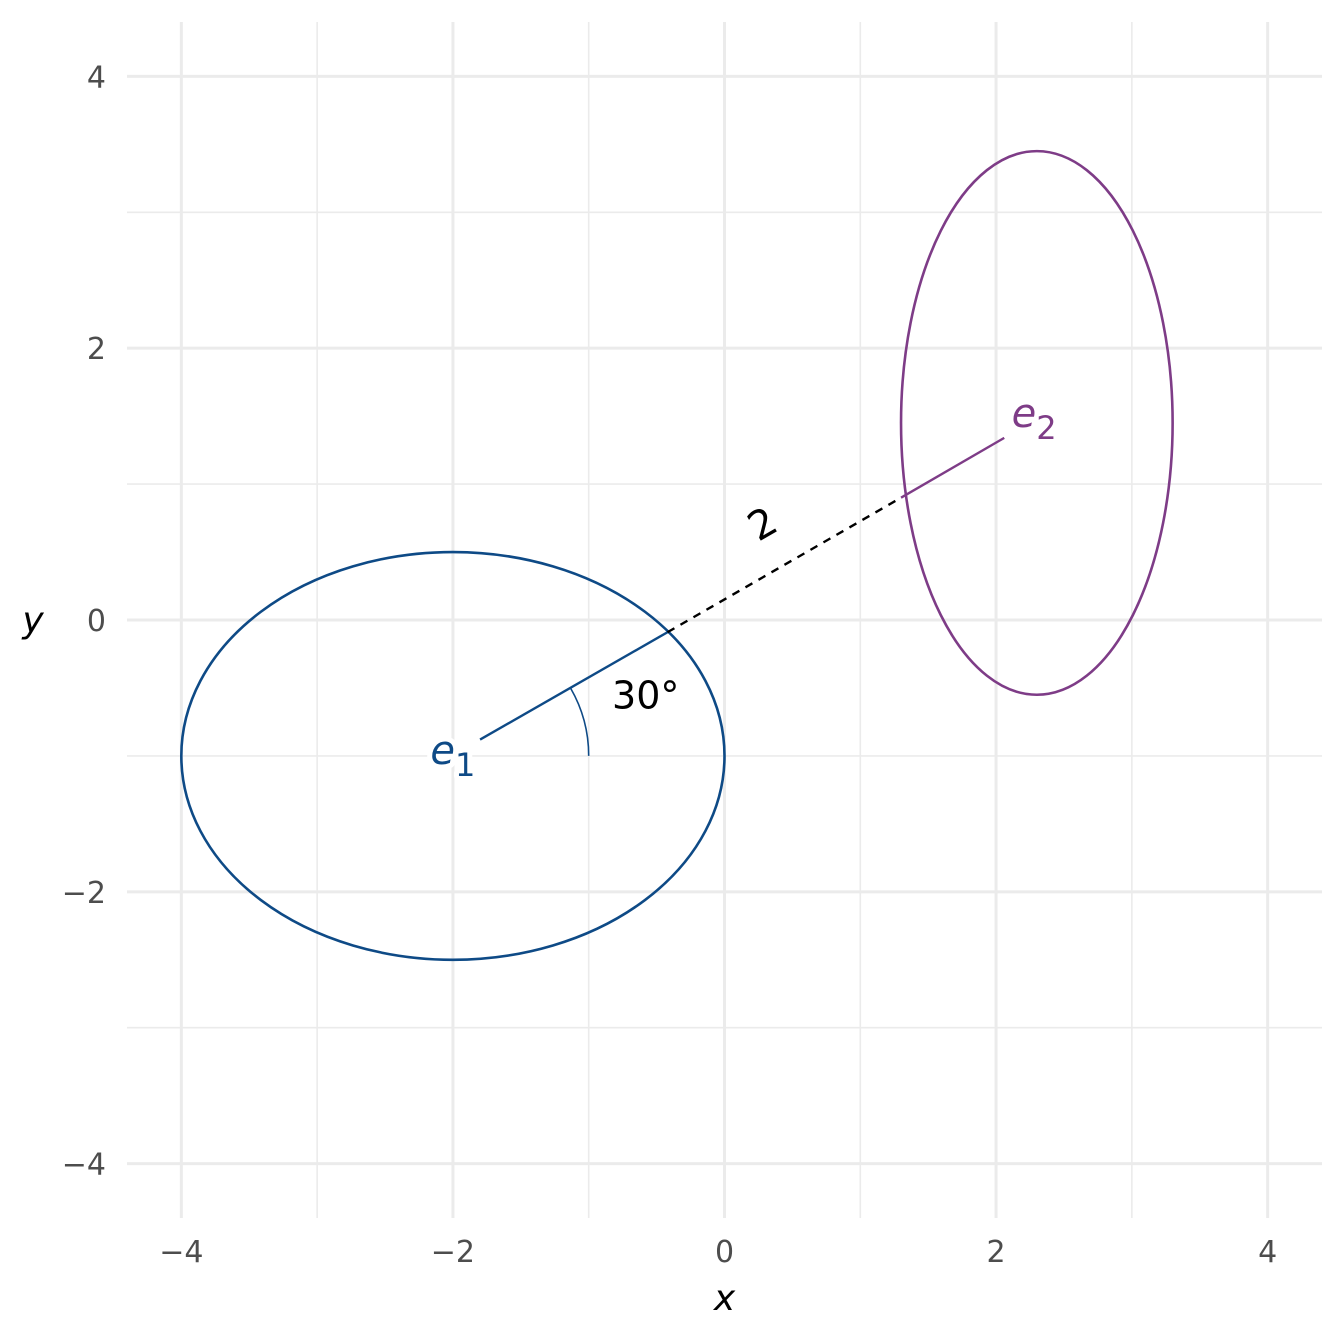 This screenshot has height=1344, width=1344. I want to click on y-tick-label: 4, so click(96, 77).